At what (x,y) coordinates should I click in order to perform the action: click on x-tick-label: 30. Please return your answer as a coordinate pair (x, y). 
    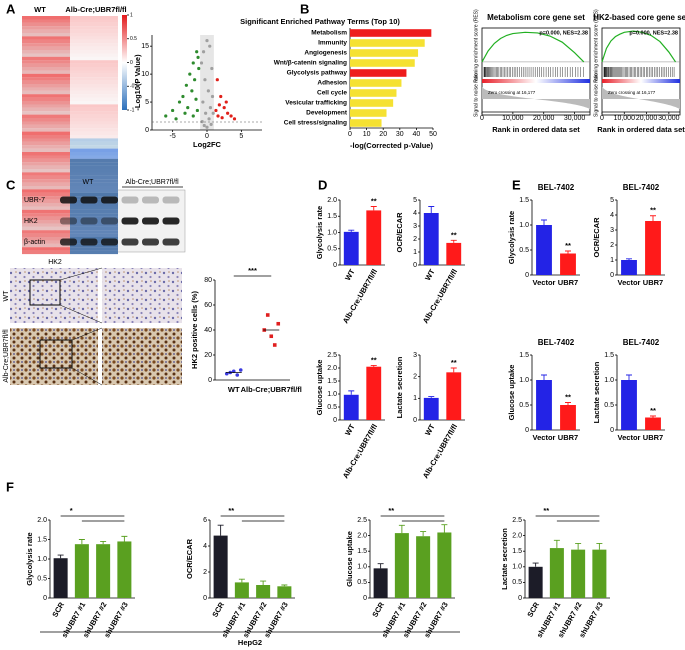
    Looking at the image, I should click on (400, 134).